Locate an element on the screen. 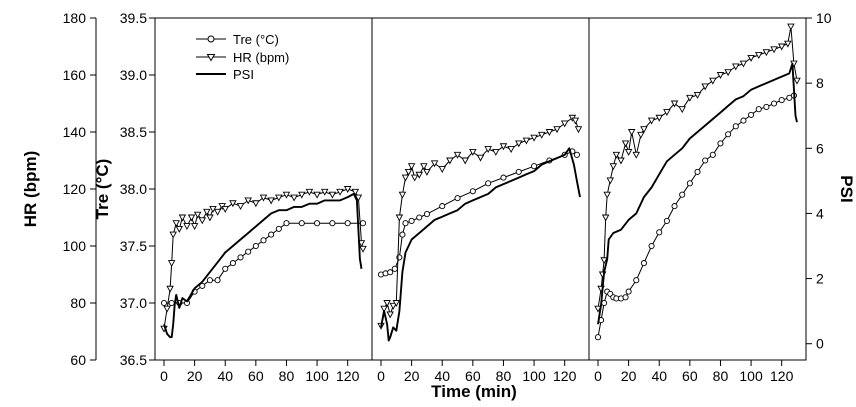 The image size is (856, 407). hr-tick-label: 160 is located at coordinates (75, 75).